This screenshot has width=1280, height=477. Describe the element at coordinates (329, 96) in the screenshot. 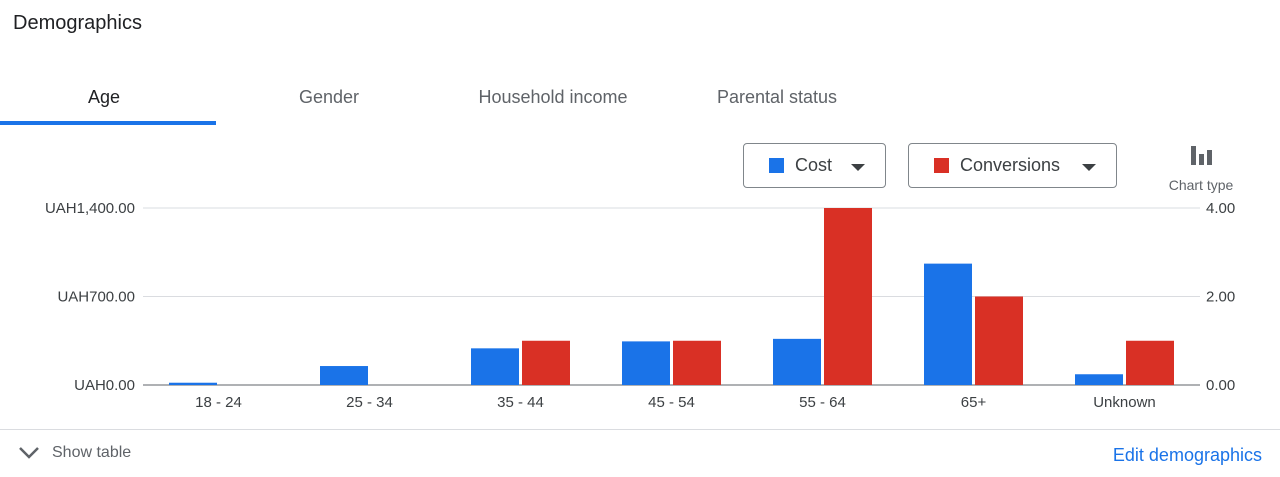

I see `tab-gender: Gender` at that location.